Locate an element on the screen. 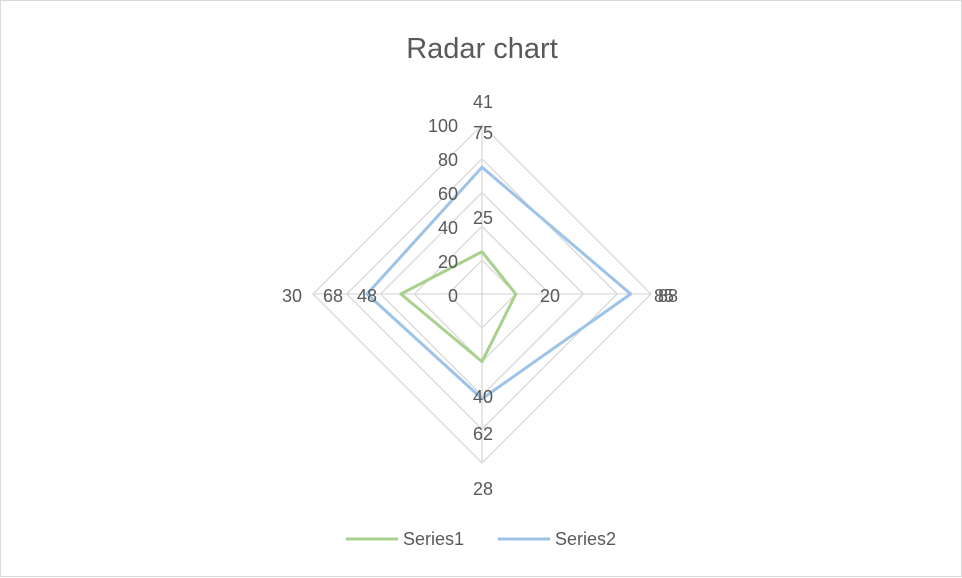 The height and width of the screenshot is (578, 962). axis-label: 30 is located at coordinates (292, 296).